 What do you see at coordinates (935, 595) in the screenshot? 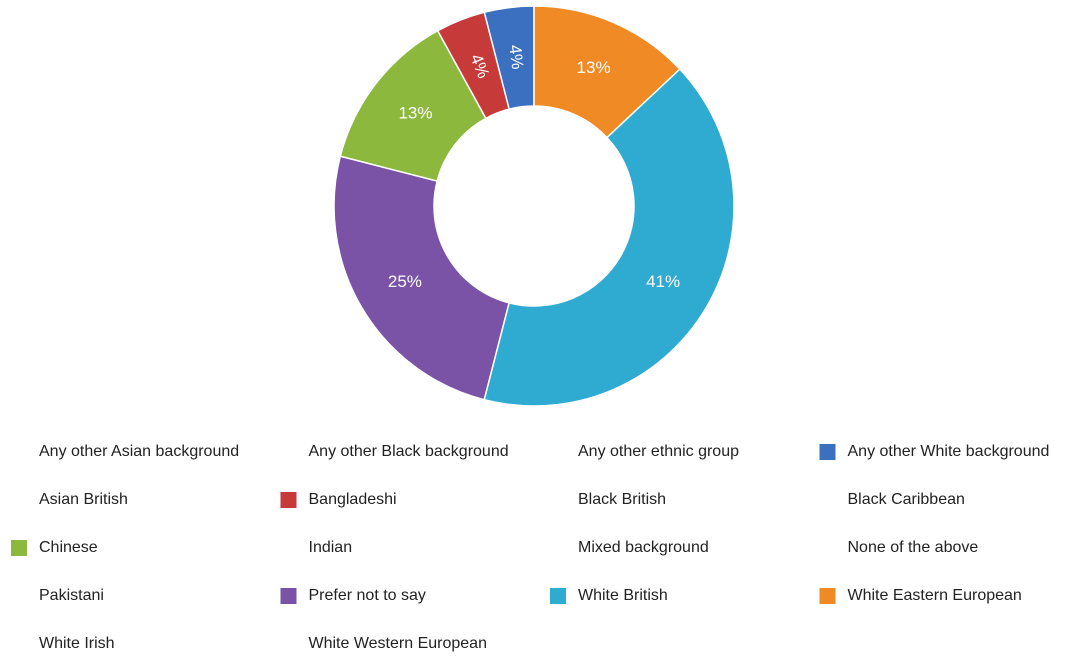
I see `legend-label: White Eastern European` at bounding box center [935, 595].